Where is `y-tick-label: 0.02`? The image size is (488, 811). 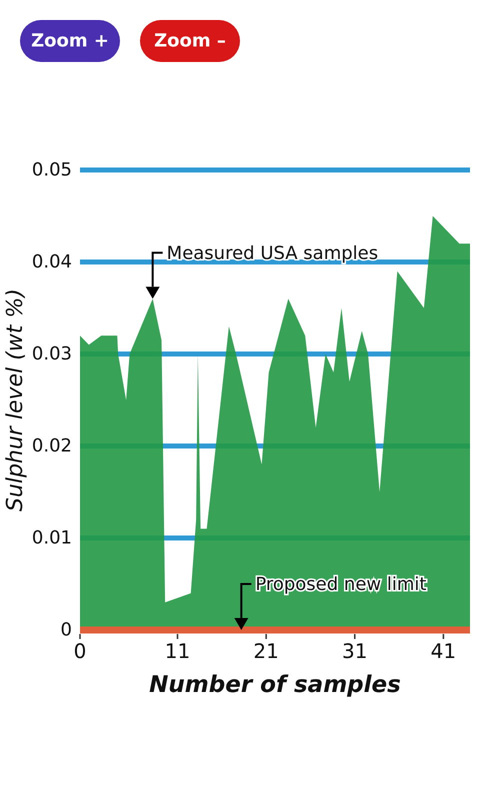 y-tick-label: 0.02 is located at coordinates (52, 446).